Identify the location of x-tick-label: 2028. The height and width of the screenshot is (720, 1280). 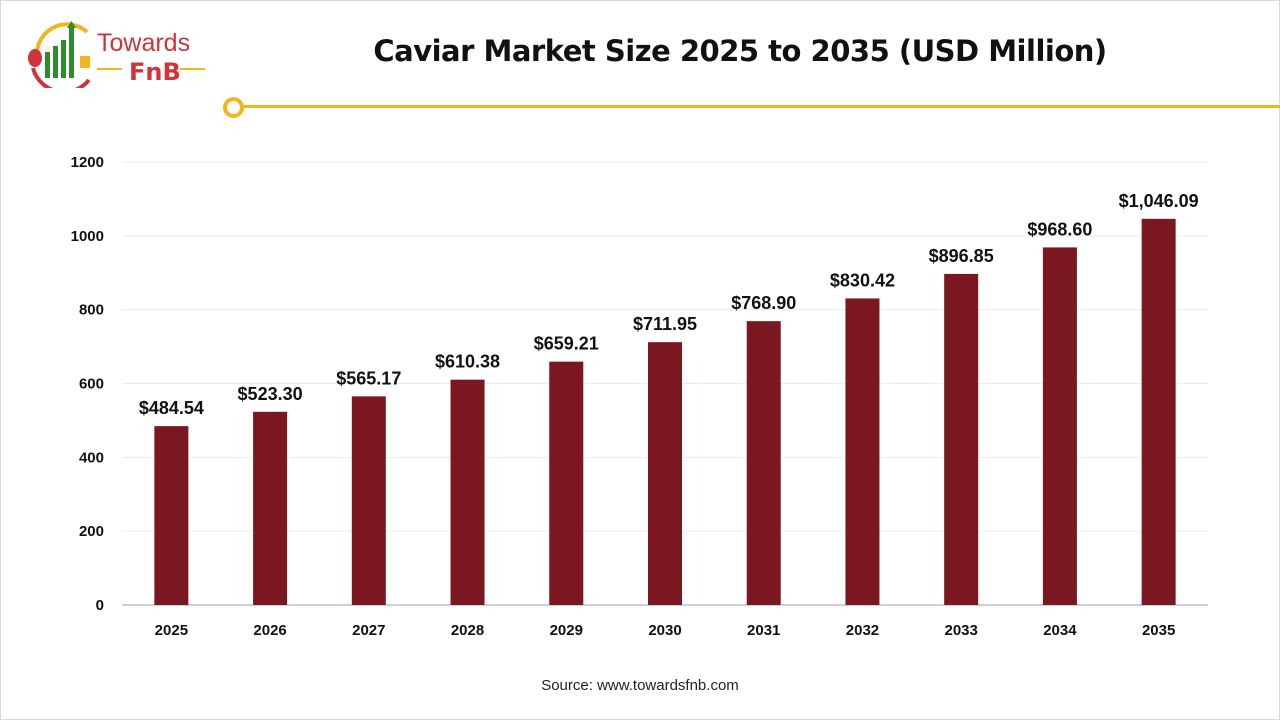
(467, 630).